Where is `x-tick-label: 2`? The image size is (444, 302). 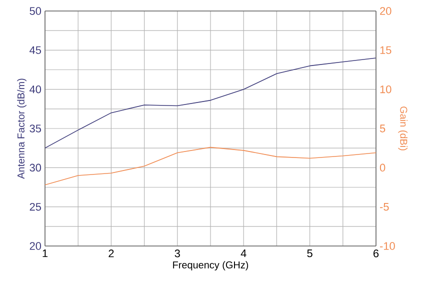 x-tick-label: 2 is located at coordinates (111, 254).